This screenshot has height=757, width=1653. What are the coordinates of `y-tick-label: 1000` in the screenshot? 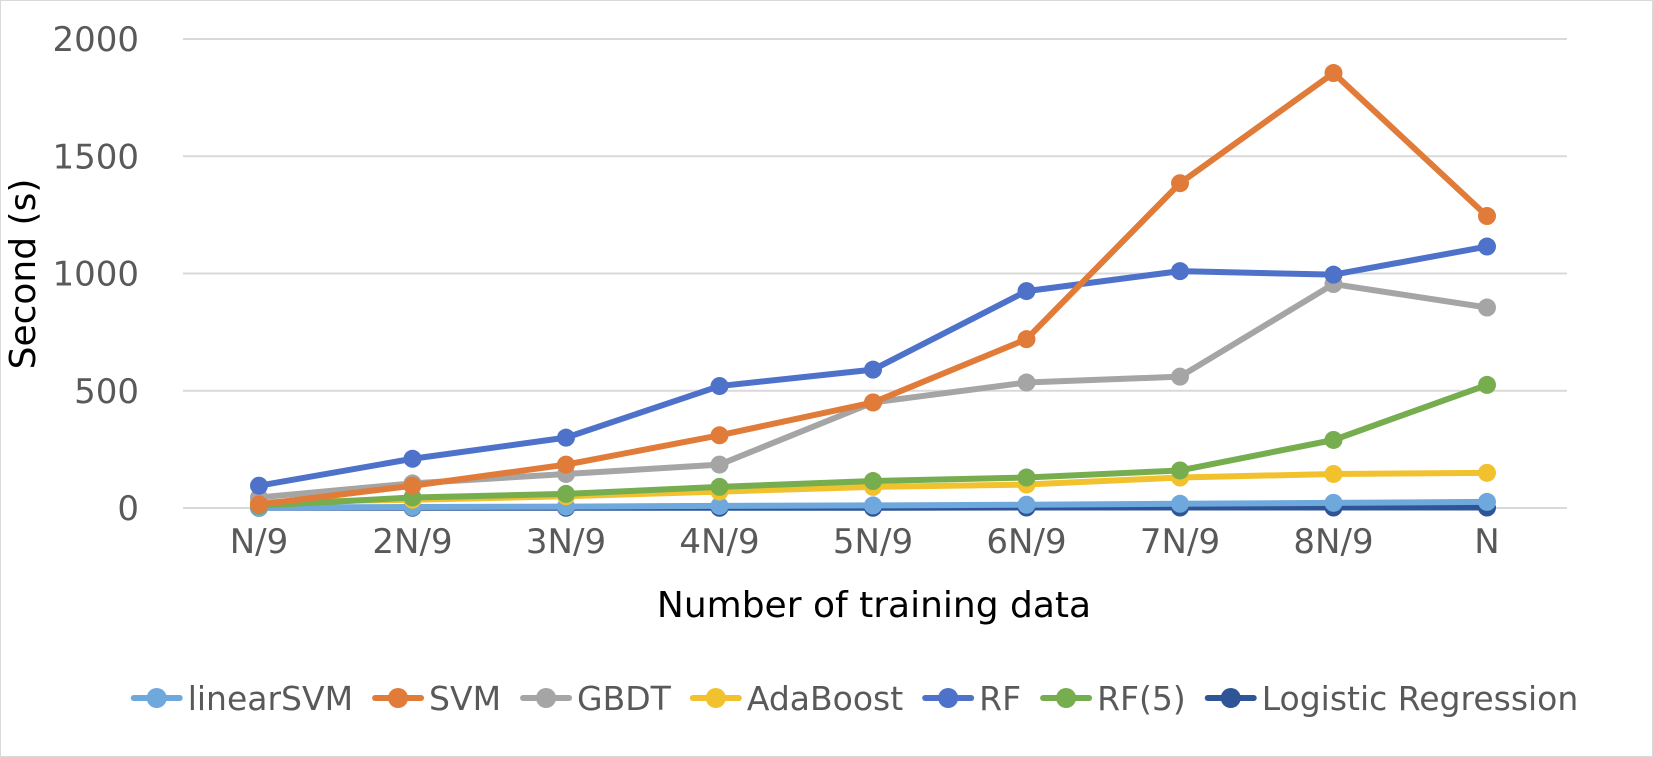 It's located at (95, 275).